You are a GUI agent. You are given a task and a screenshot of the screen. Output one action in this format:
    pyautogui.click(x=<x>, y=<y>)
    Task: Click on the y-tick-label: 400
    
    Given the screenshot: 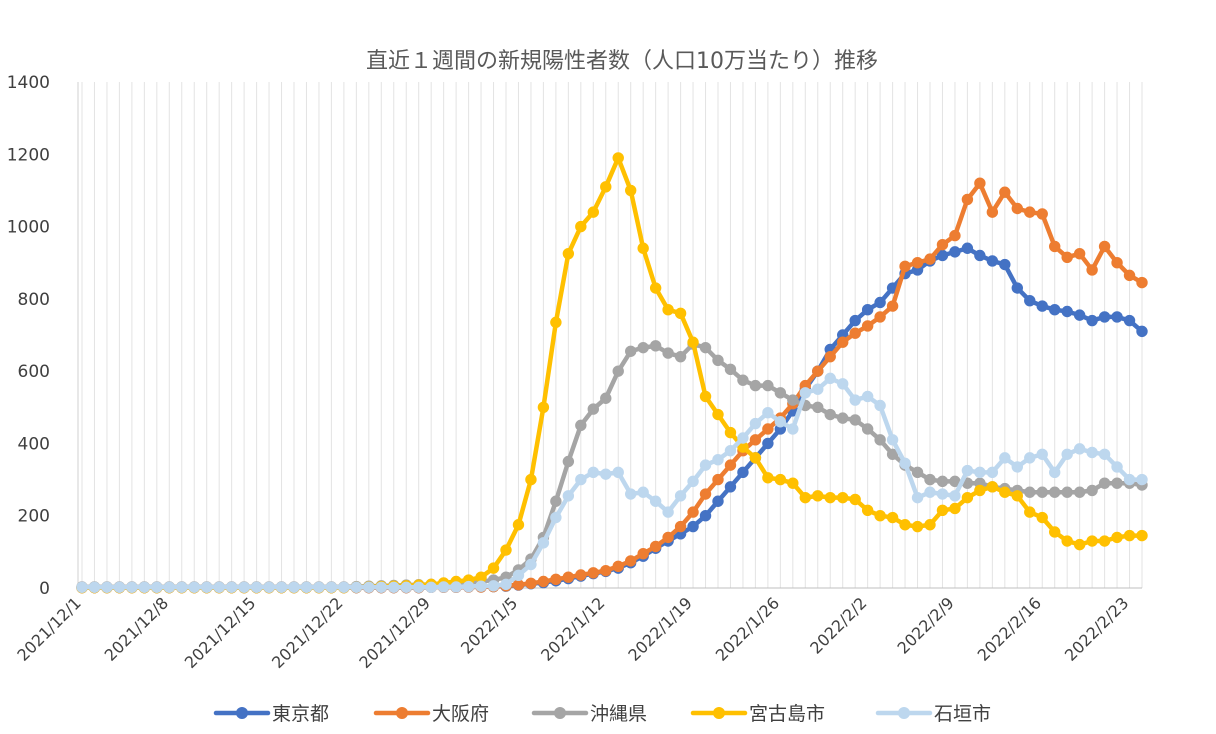 What is the action you would take?
    pyautogui.click(x=34, y=444)
    